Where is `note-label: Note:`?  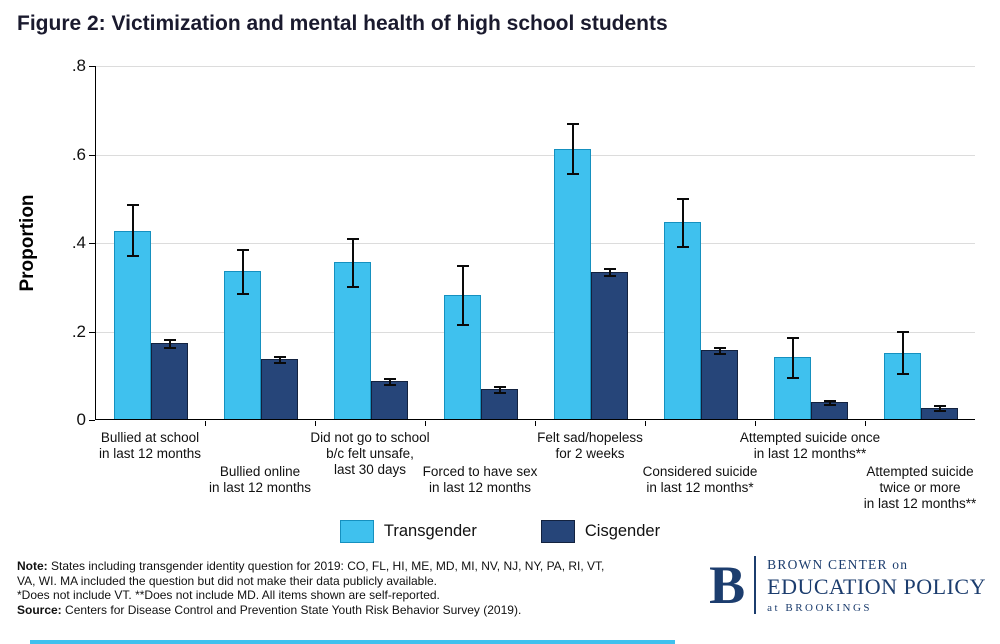
note-label: Note: is located at coordinates (32, 566).